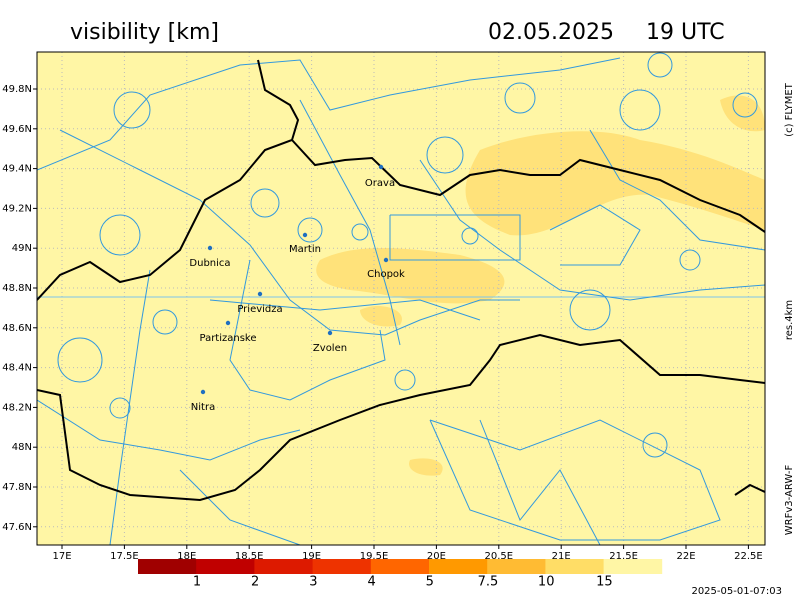  I want to click on lat-label: 48.2N, so click(17, 407).